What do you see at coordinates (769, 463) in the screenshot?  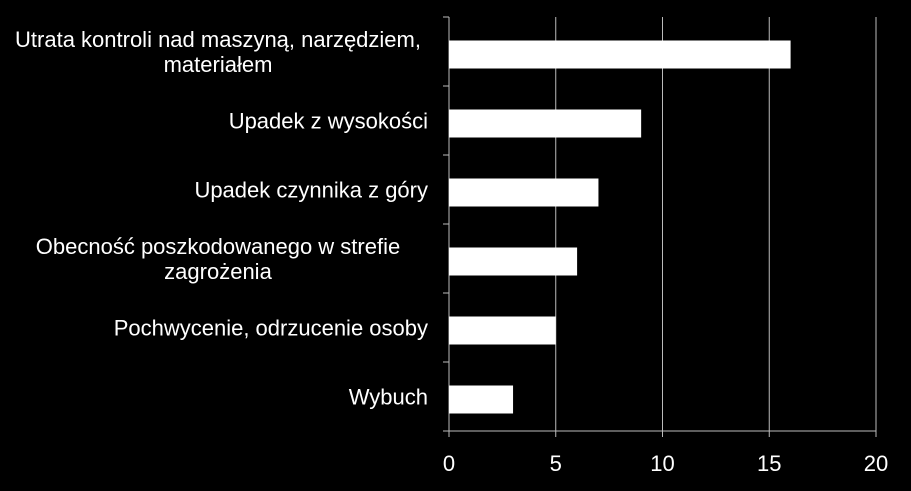 I see `x-tick-label: 15` at bounding box center [769, 463].